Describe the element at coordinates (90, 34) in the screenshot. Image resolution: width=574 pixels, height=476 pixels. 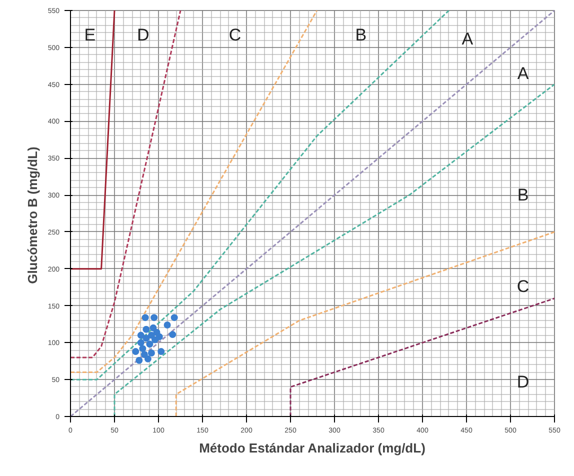
I see `annotation: E` at that location.